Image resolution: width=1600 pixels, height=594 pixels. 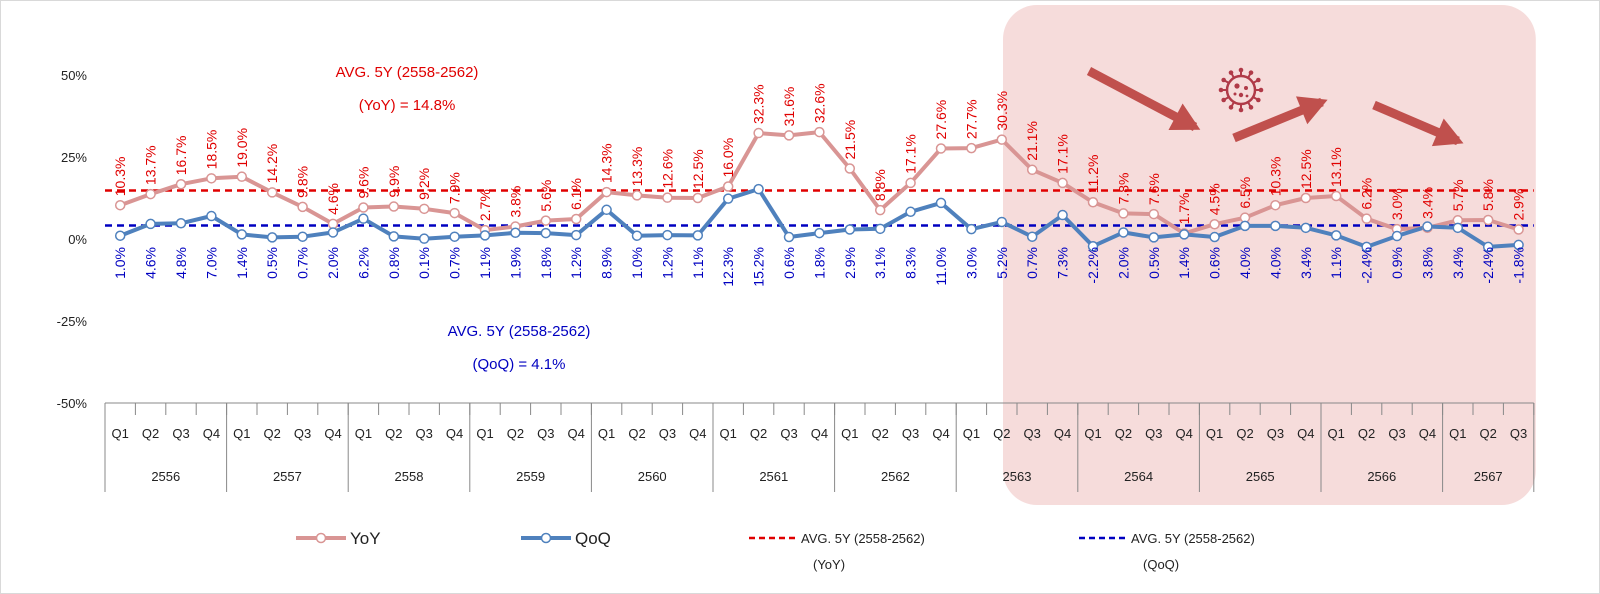 What do you see at coordinates (1154, 189) in the screenshot?
I see `yoy-data-label: 7.6%` at bounding box center [1154, 189].